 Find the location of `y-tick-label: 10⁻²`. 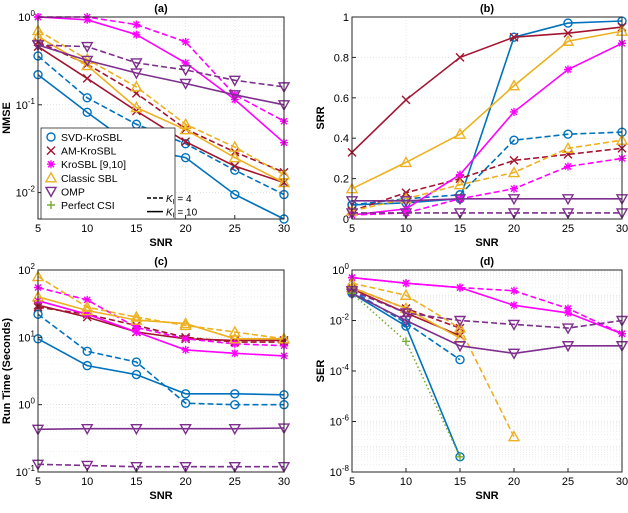

y-tick-label: 10⁻² is located at coordinates (26, 192).